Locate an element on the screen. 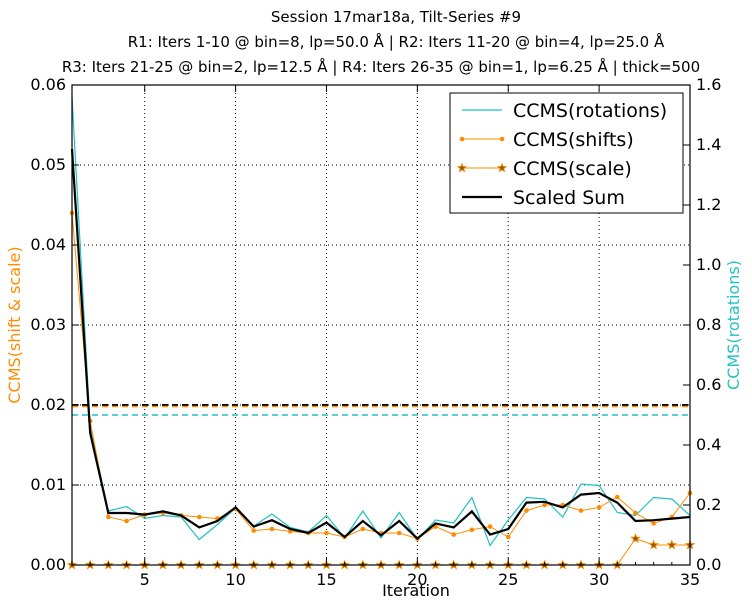 The image size is (752, 615). left-y-tick-label: 0.01 is located at coordinates (48, 484).